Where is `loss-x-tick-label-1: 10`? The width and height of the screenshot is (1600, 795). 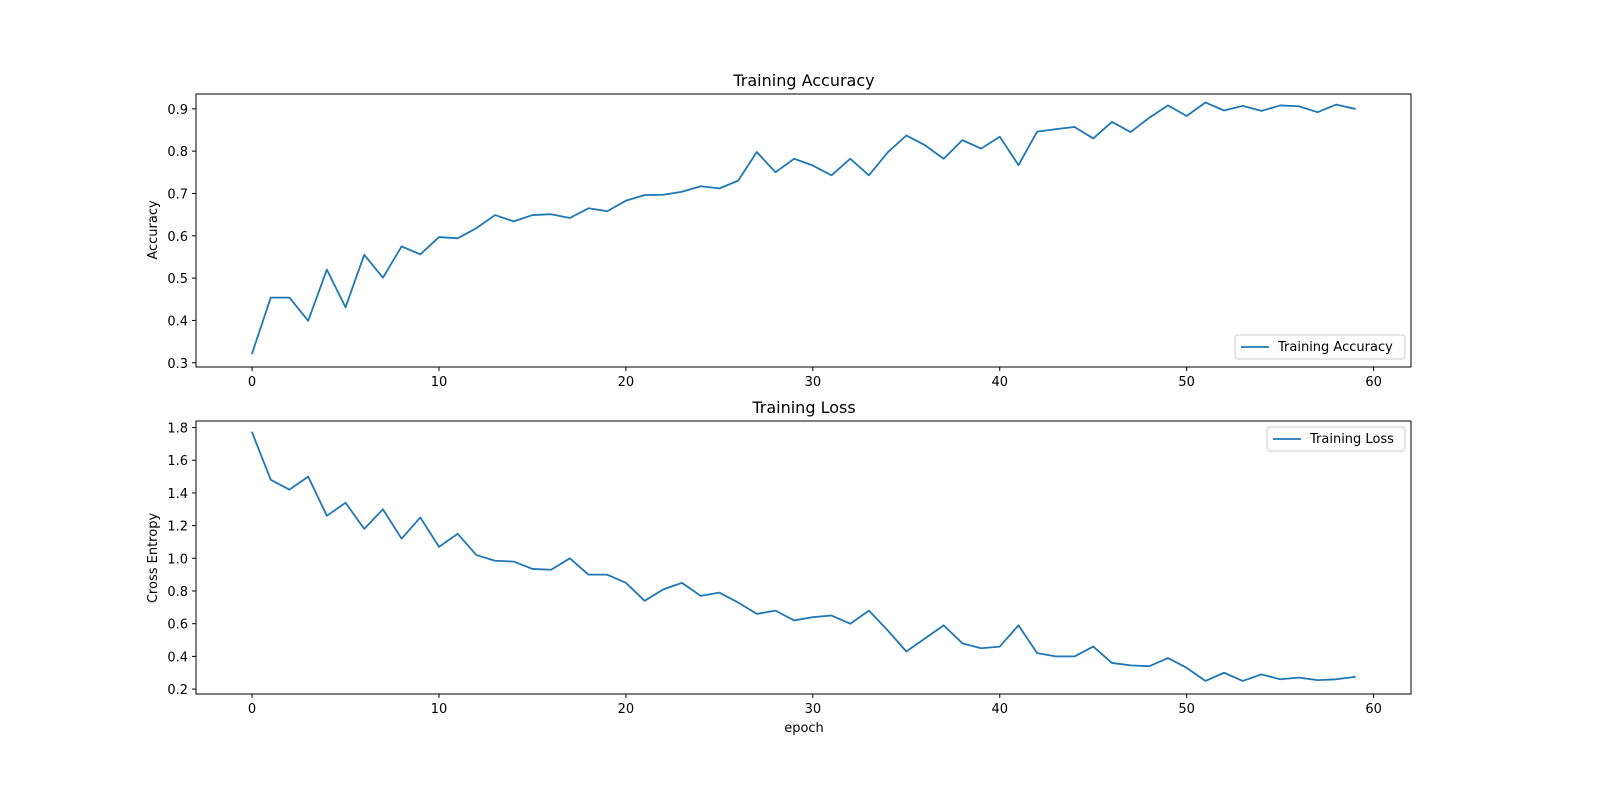
loss-x-tick-label-1: 10 is located at coordinates (439, 709).